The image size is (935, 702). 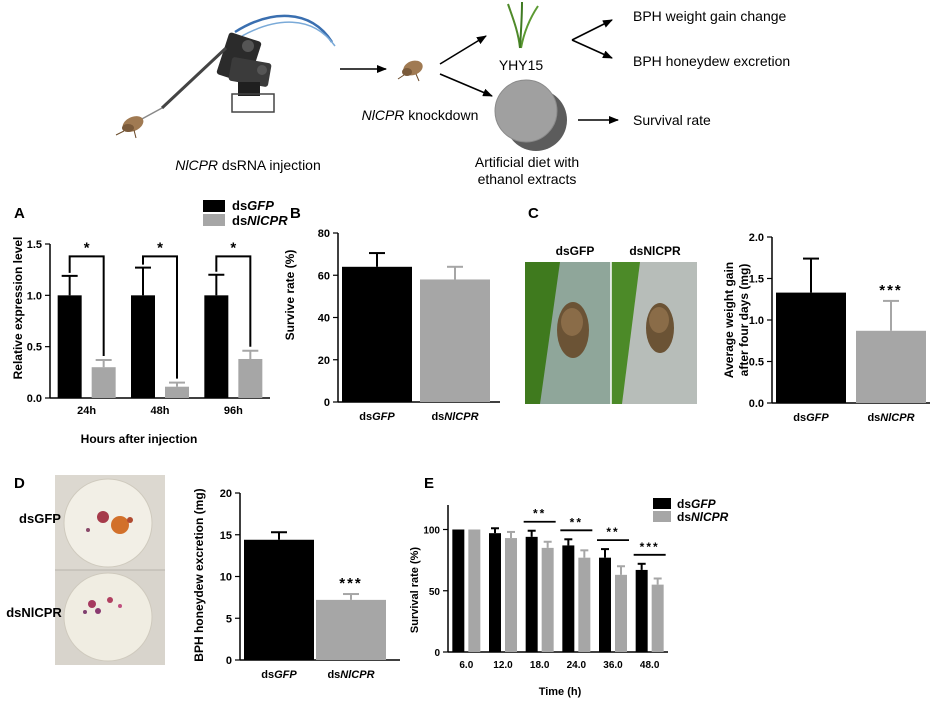 I want to click on x-tick-label: 24.0, so click(x=577, y=665).